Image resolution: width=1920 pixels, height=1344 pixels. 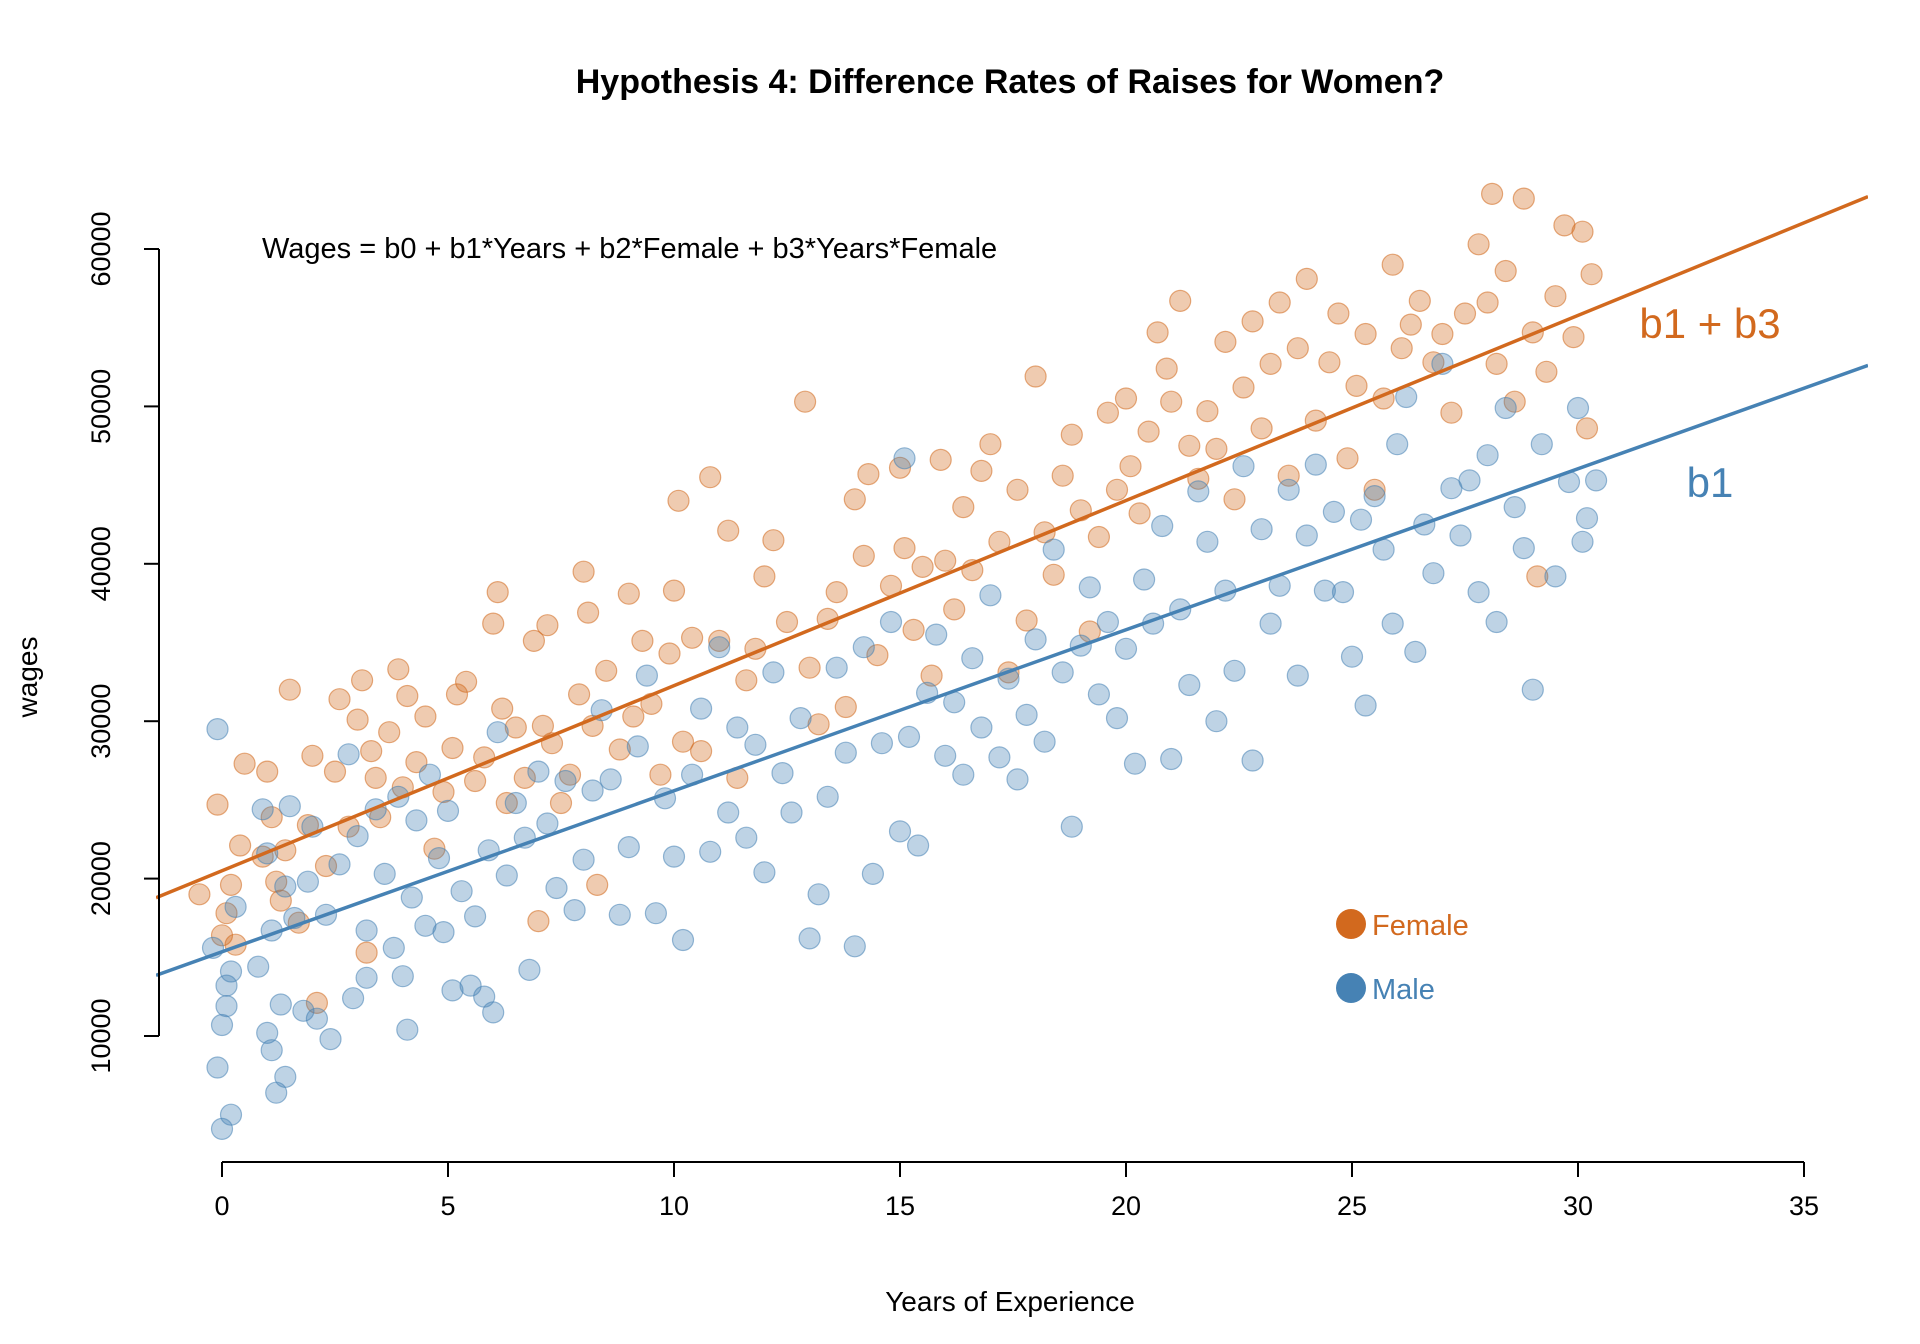 I want to click on y-tick-label: 60000, so click(x=101, y=248).